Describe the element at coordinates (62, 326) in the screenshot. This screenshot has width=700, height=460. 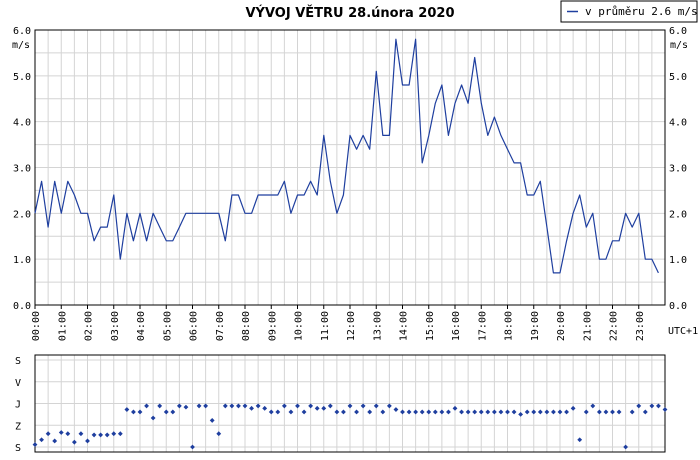
I see `x-tick-label: 01:00` at that location.